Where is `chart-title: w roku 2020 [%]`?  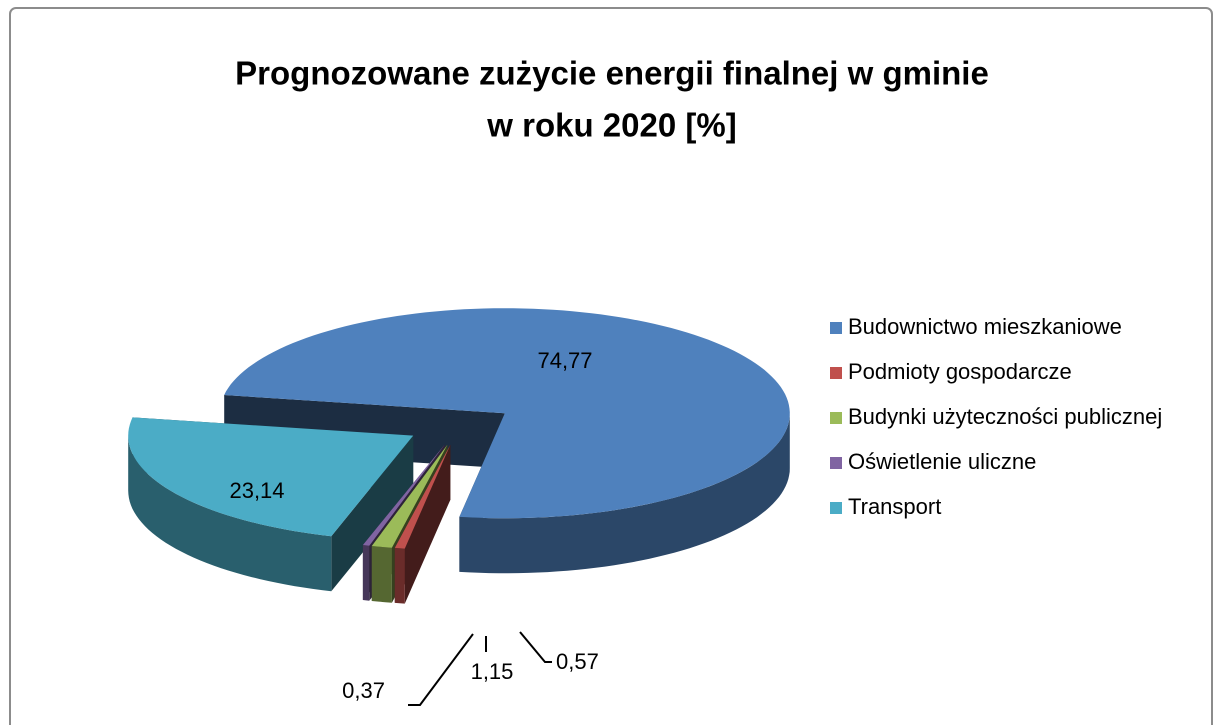 chart-title: w roku 2020 [%] is located at coordinates (611, 125).